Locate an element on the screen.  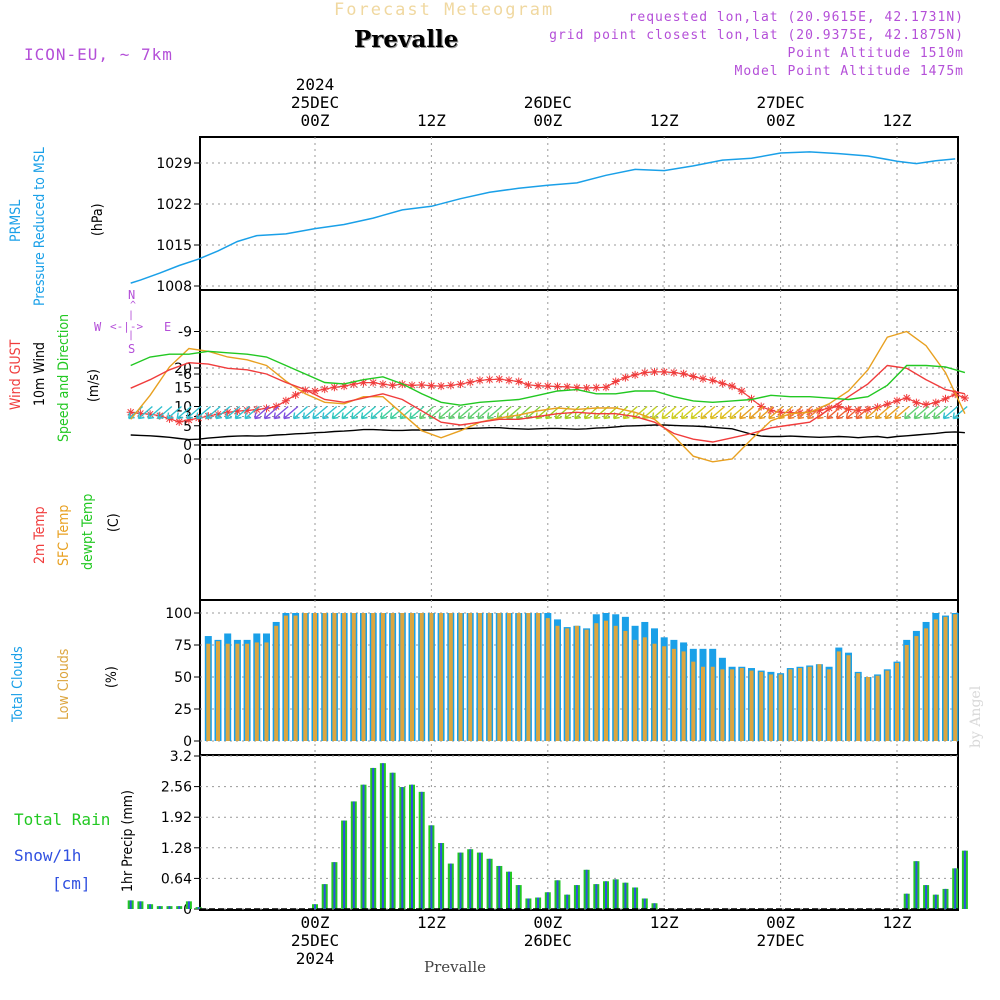
y-tick-label: 100 is located at coordinates (178, 614).